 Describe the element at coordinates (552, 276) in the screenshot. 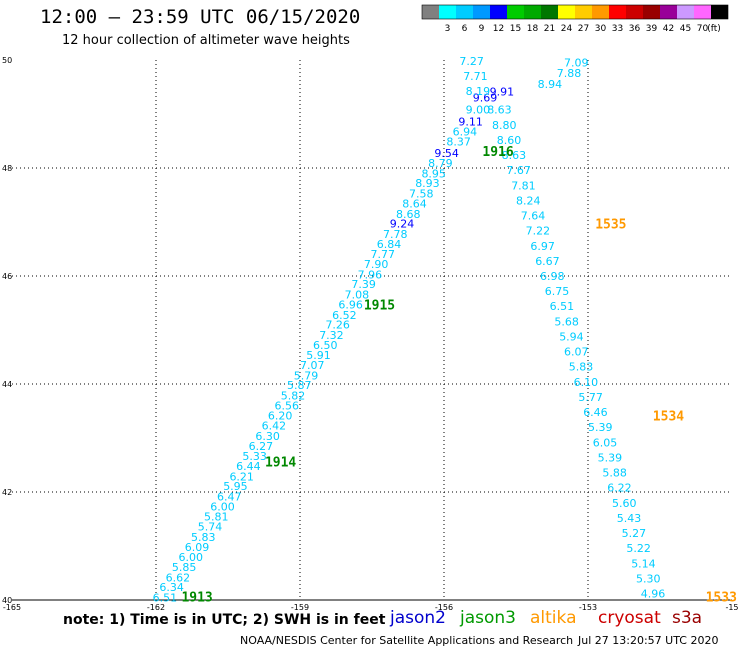

I see `data-point-label: 6.98` at that location.